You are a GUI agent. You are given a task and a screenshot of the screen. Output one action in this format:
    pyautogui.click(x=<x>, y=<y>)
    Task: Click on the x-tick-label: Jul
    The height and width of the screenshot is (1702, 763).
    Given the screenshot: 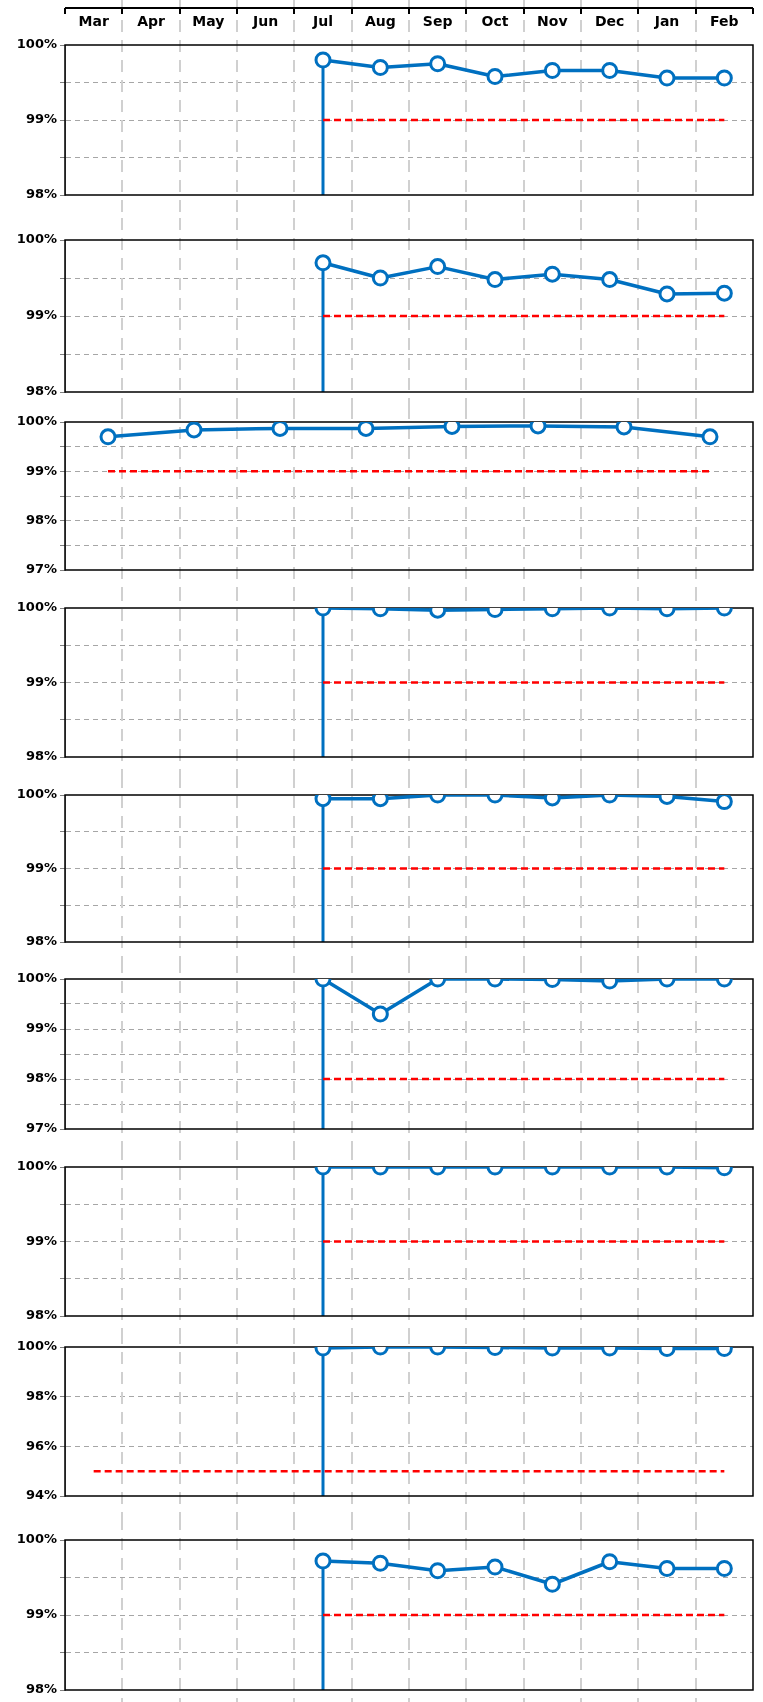 What is the action you would take?
    pyautogui.click(x=322, y=21)
    